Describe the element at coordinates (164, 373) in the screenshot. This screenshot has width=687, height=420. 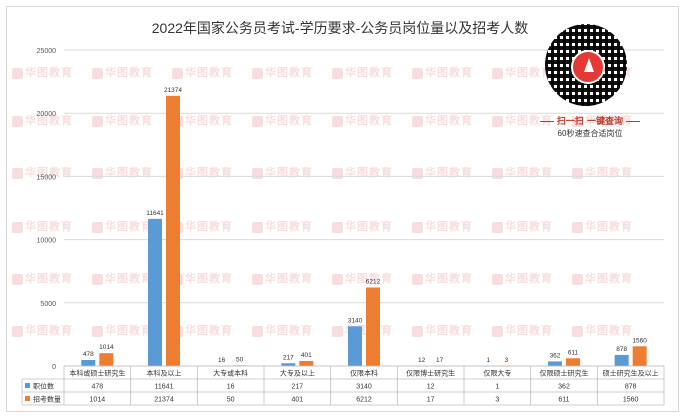
I see `table-category-label: 本科及以上` at that location.